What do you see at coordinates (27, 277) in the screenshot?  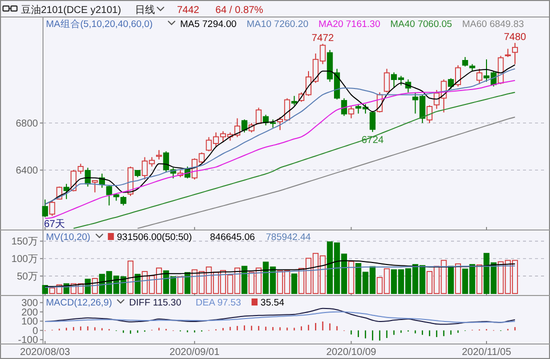 I see `y-tick-label: 50万` at bounding box center [27, 277].